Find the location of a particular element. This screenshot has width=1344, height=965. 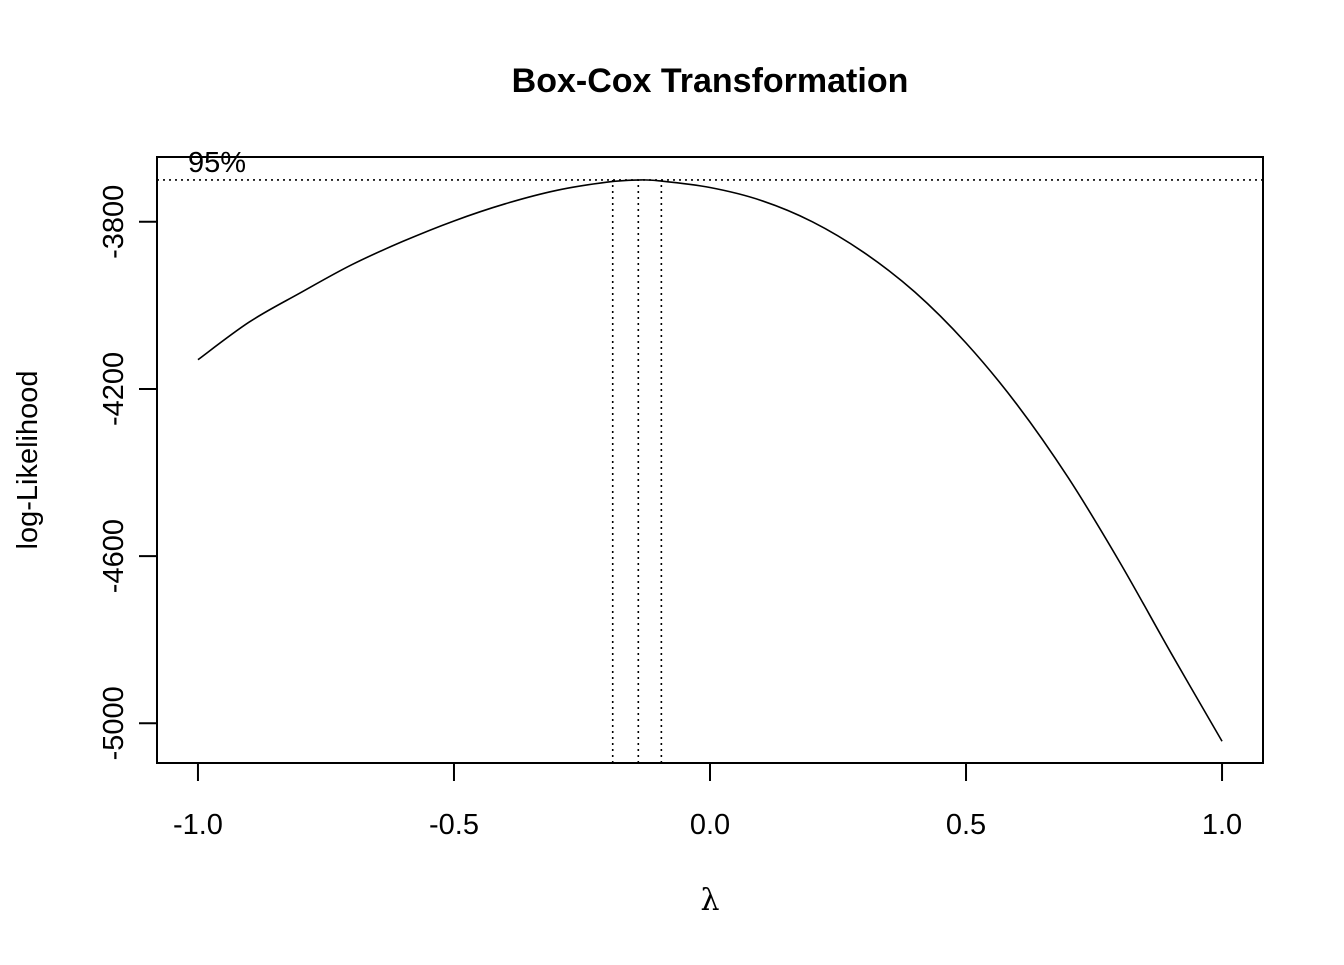

x-axis-label: λ is located at coordinates (709, 900).